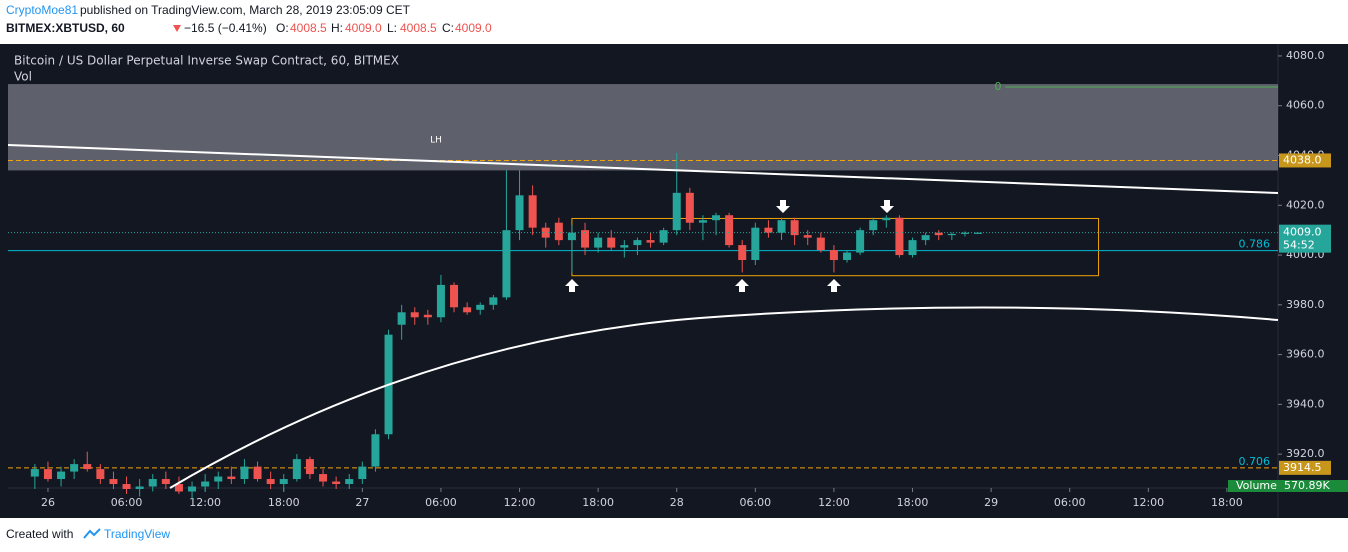  What do you see at coordinates (137, 534) in the screenshot?
I see `brand: TradingView` at bounding box center [137, 534].